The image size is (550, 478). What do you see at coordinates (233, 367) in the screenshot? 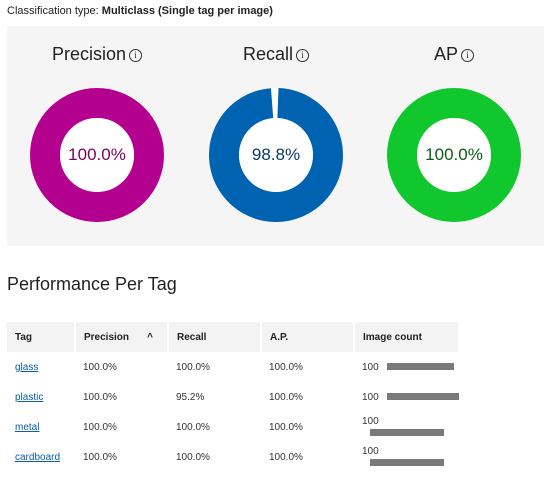
I see `table-row: glass 100.0% 100.0% 100.0% 100` at bounding box center [233, 367].